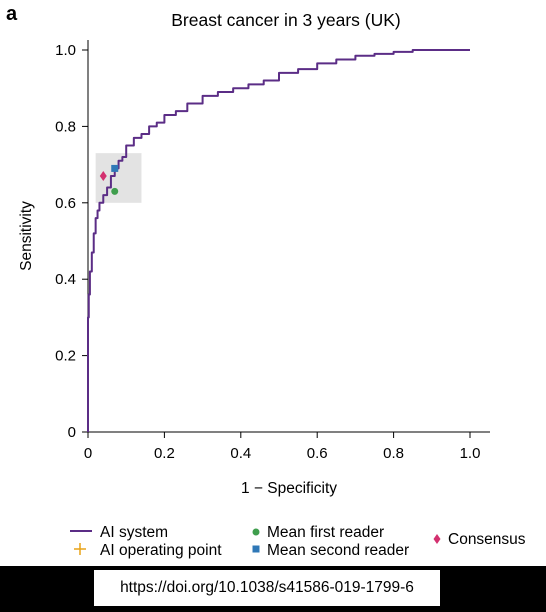 This screenshot has height=612, width=546. What do you see at coordinates (72, 432) in the screenshot?
I see `y-tick-label: 0` at bounding box center [72, 432].